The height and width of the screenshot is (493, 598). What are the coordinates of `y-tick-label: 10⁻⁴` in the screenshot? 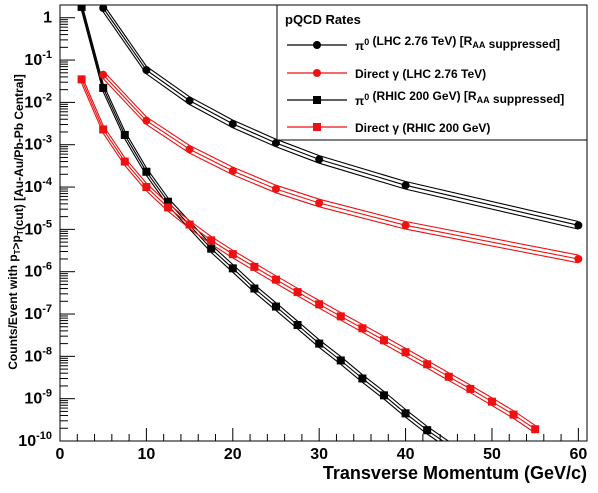 It's located at (38, 186).